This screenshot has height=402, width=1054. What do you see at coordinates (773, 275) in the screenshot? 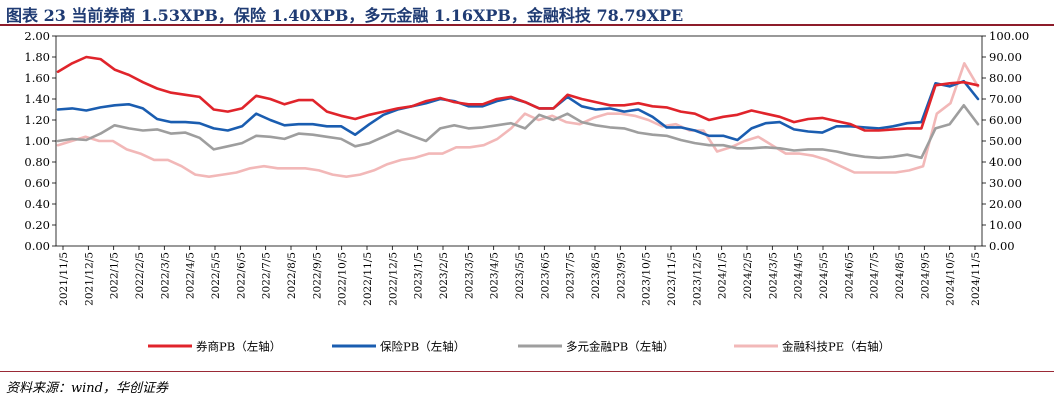
I see `x-tick-label: 2024/3/5` at bounding box center [773, 275].